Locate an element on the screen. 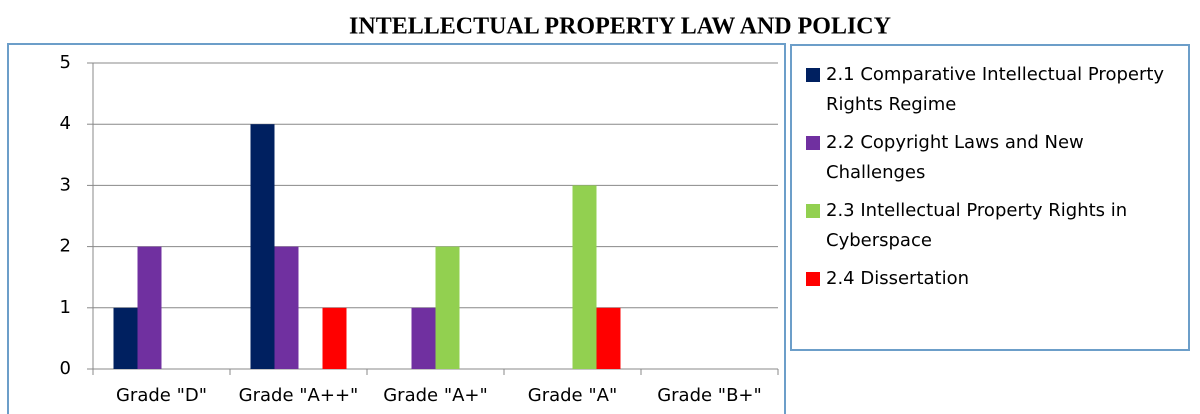 The height and width of the screenshot is (414, 1200). legend-label: 2.2 Copyright Laws and New Challenges is located at coordinates (955, 157).